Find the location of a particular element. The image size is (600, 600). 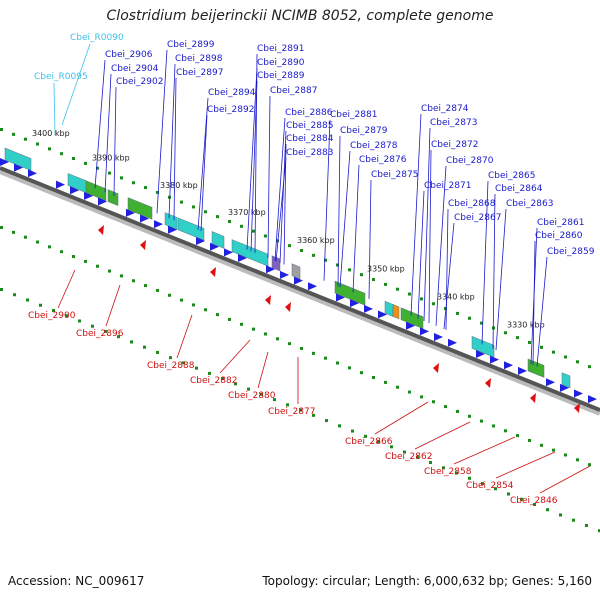

forward-gene-label: Cbei_2886 is located at coordinates (309, 113).